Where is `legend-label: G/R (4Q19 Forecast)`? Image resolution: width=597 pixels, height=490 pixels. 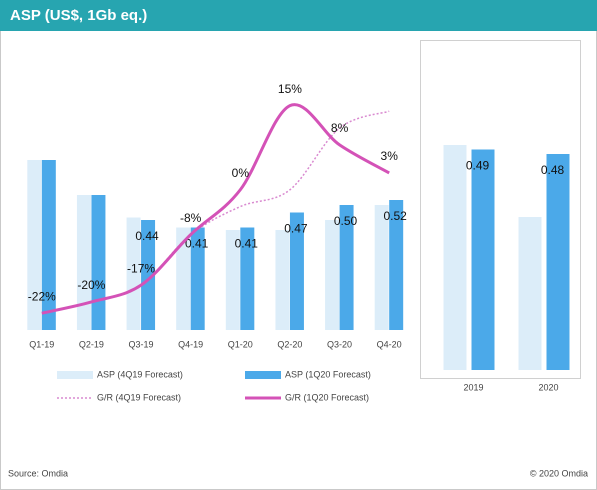
legend-label: G/R (4Q19 Forecast) is located at coordinates (139, 397).